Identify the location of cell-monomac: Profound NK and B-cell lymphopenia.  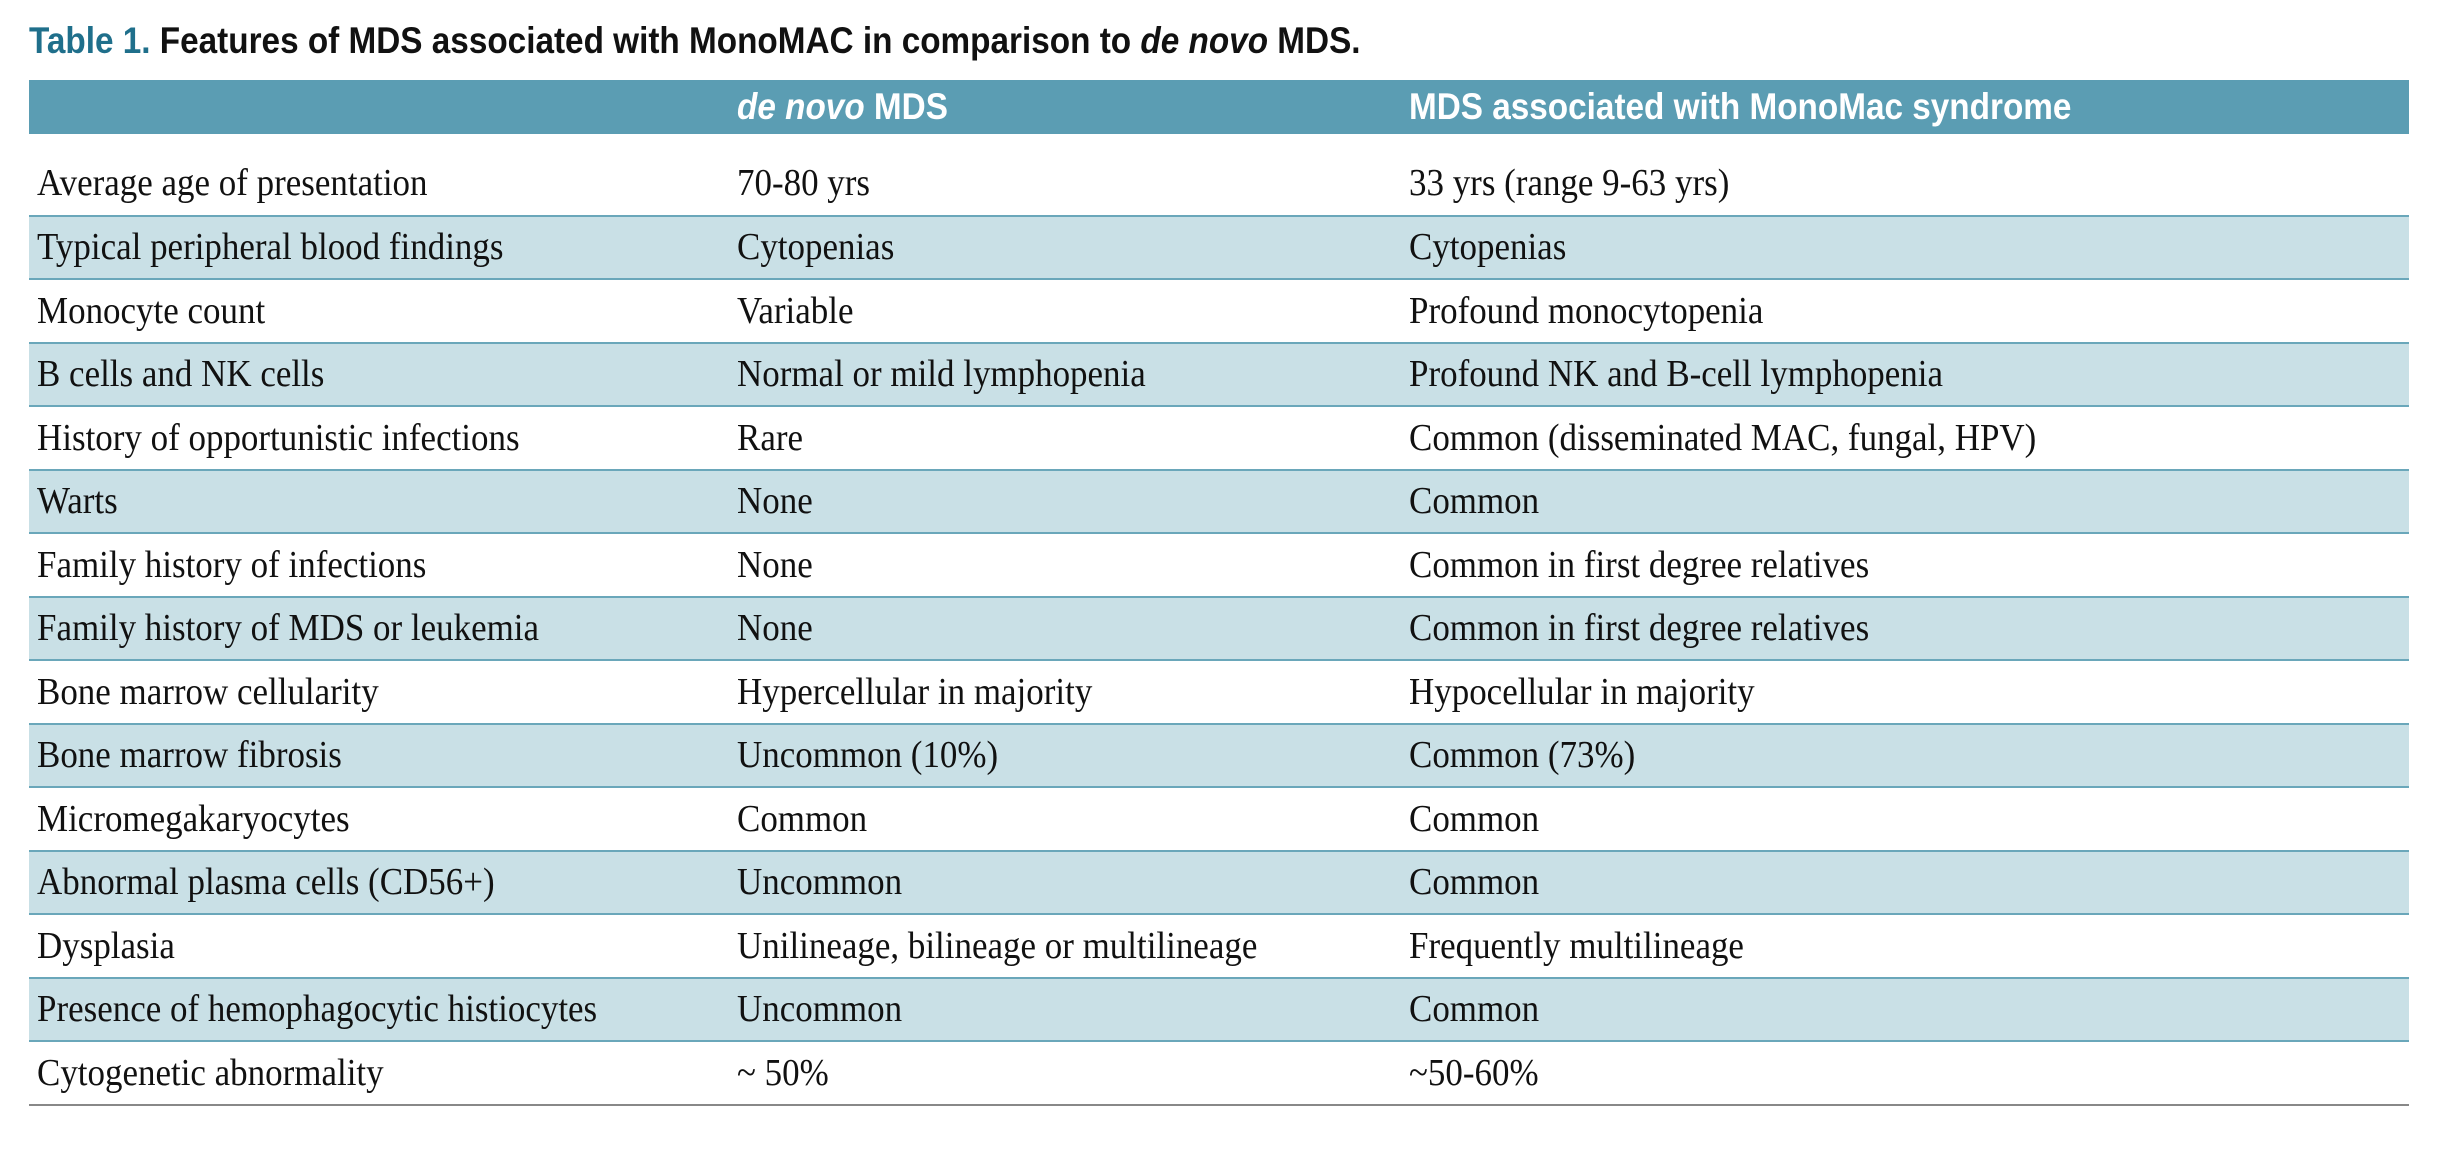
(1905, 374).